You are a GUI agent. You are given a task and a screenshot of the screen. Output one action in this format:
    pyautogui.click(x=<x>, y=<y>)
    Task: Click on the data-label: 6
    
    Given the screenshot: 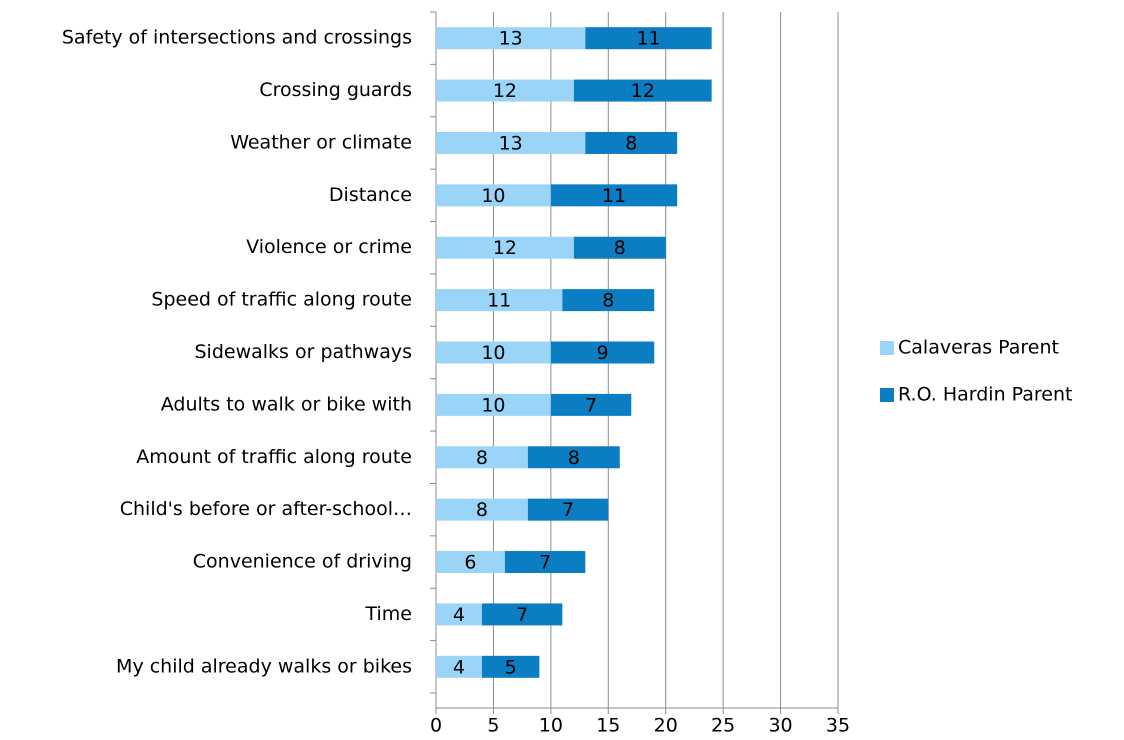 What is the action you would take?
    pyautogui.click(x=470, y=563)
    